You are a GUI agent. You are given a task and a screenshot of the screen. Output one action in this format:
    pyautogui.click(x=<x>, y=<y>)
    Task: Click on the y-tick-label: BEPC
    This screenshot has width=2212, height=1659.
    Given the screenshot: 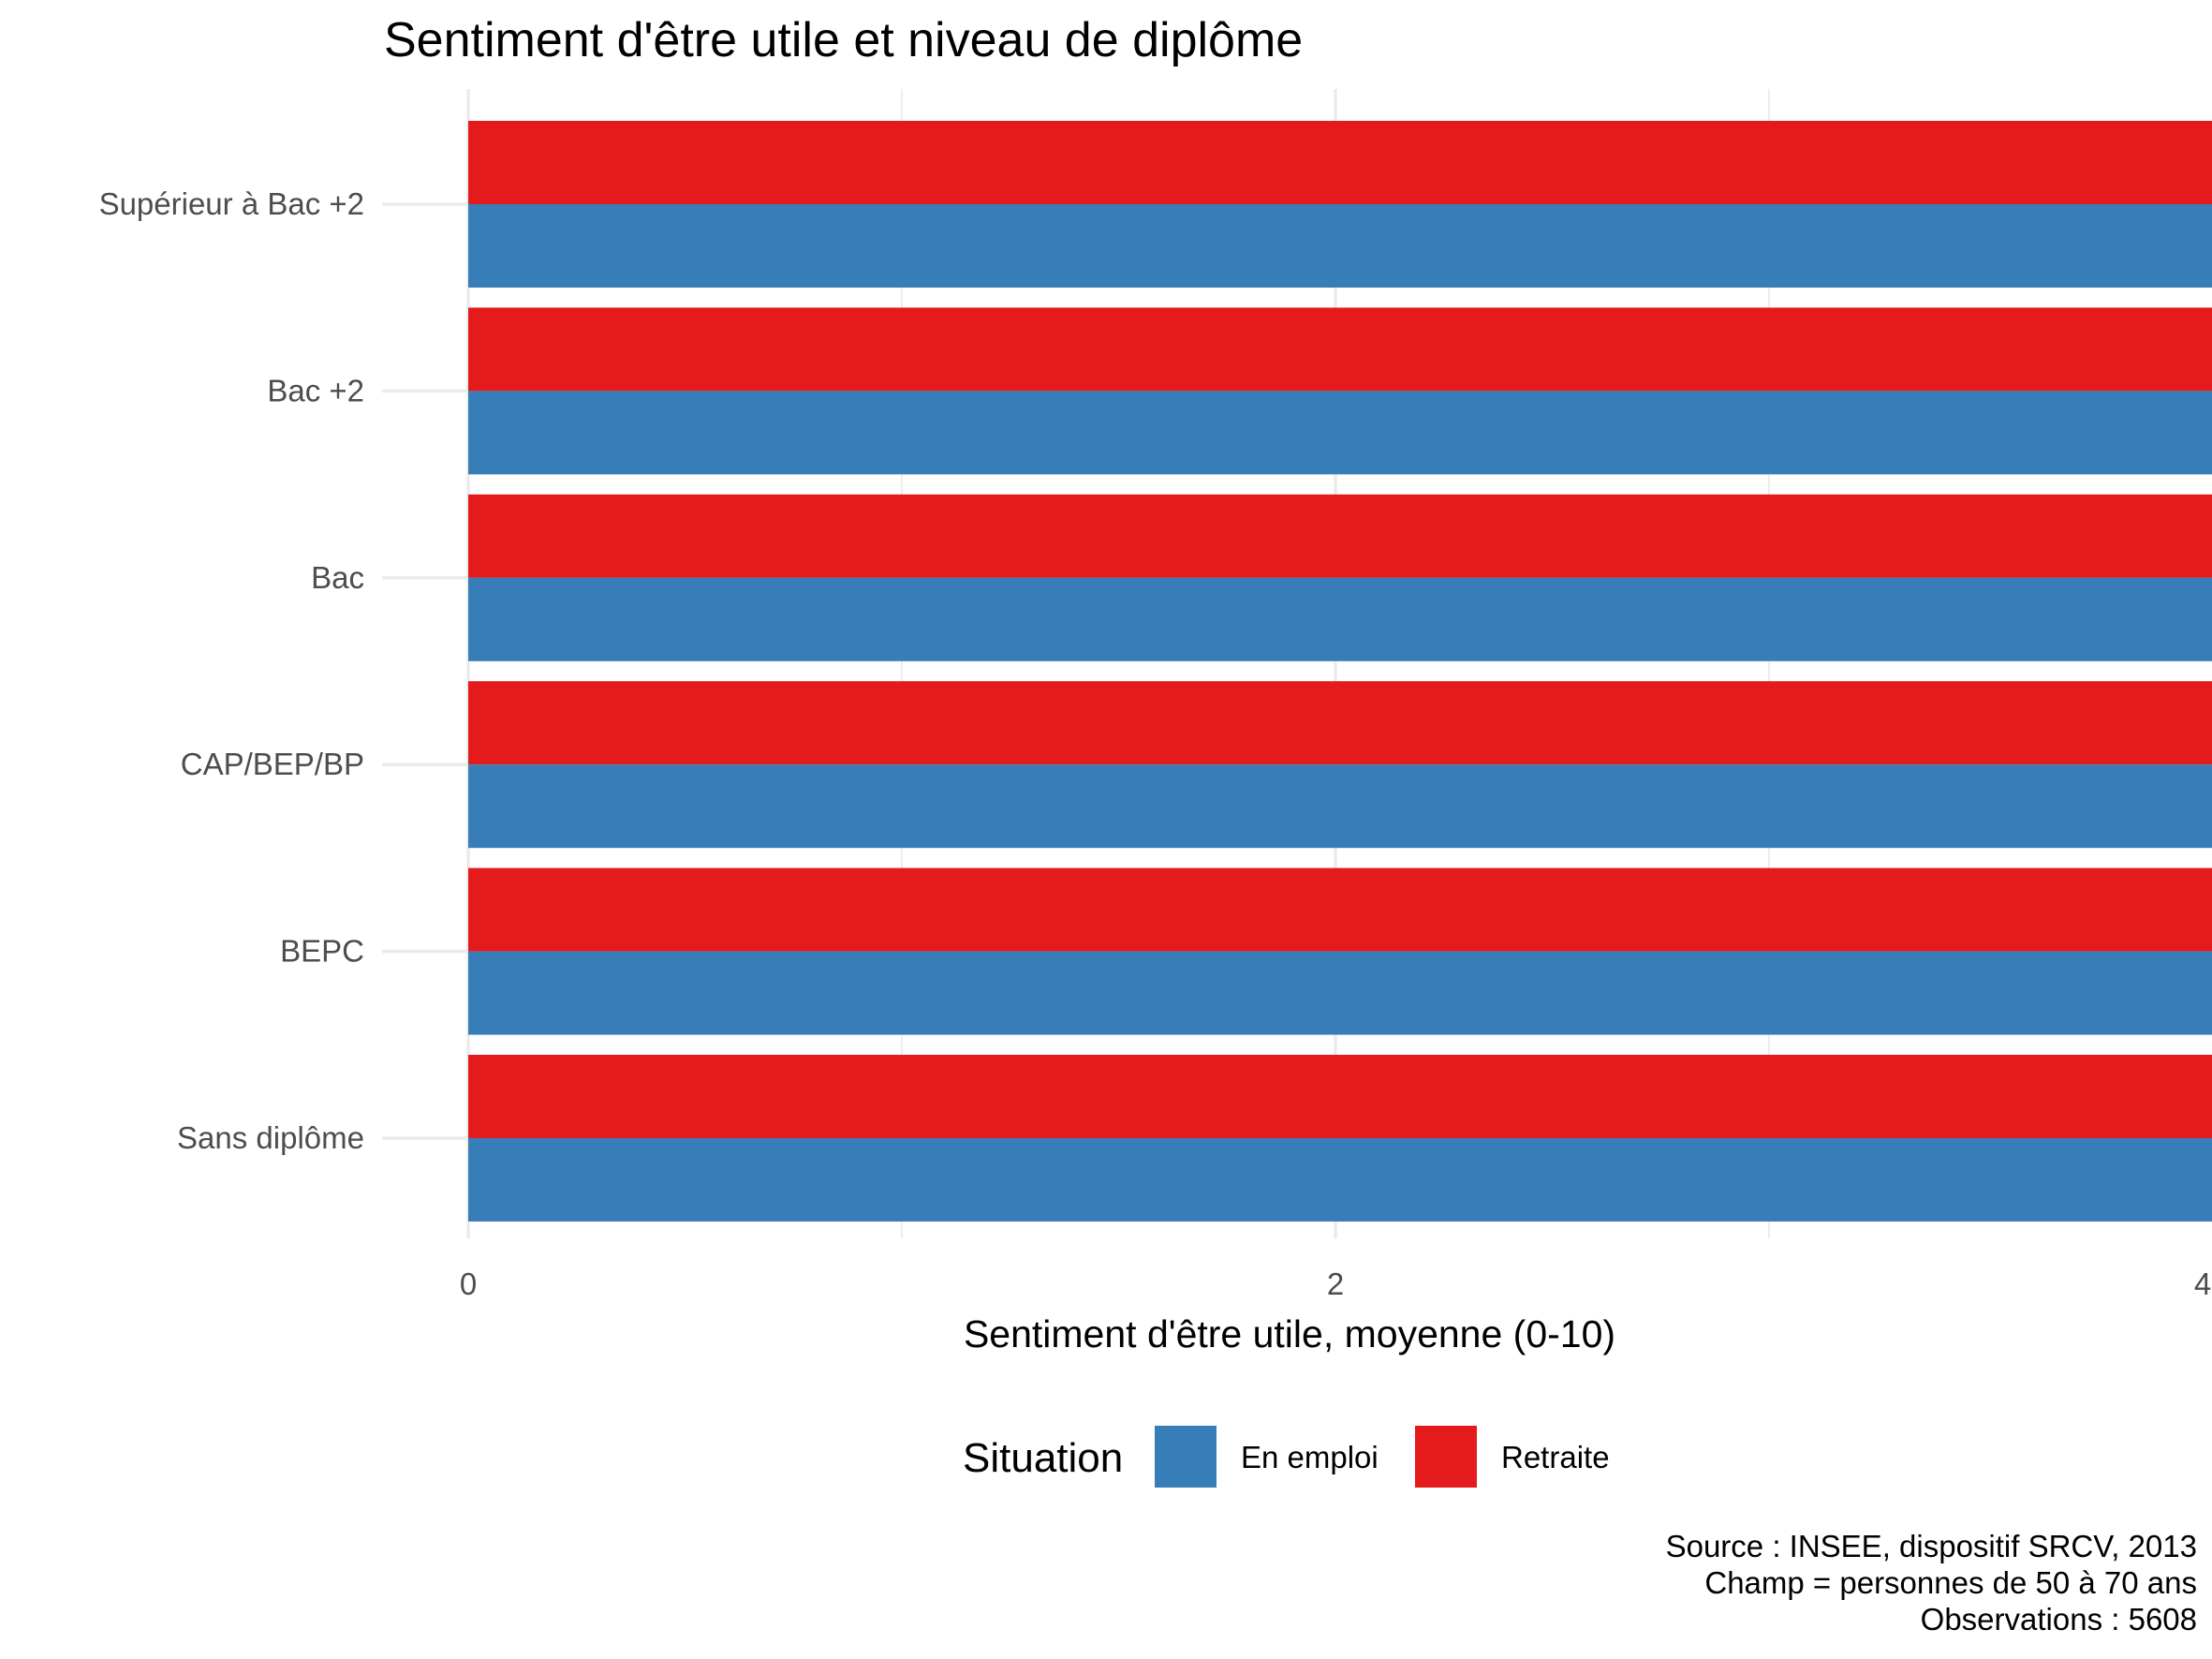 What is the action you would take?
    pyautogui.click(x=322, y=952)
    